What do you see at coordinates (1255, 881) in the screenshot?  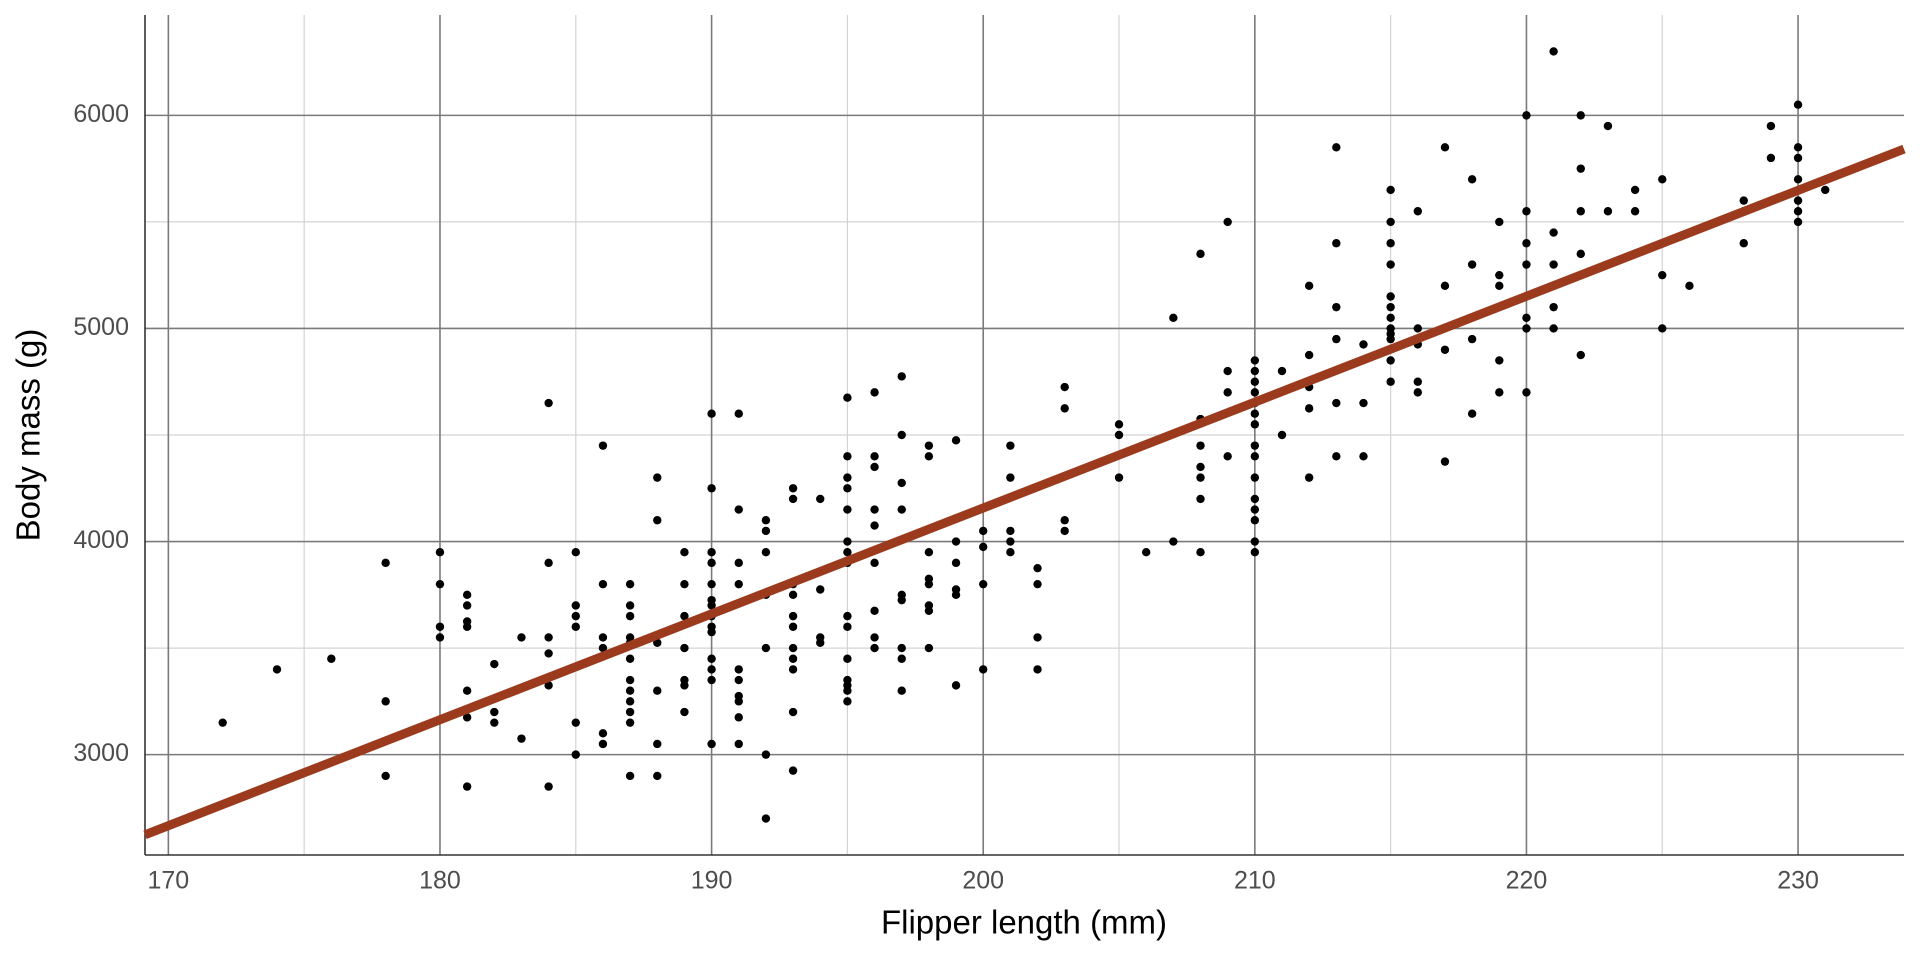 I see `x-tick-label: 210` at bounding box center [1255, 881].